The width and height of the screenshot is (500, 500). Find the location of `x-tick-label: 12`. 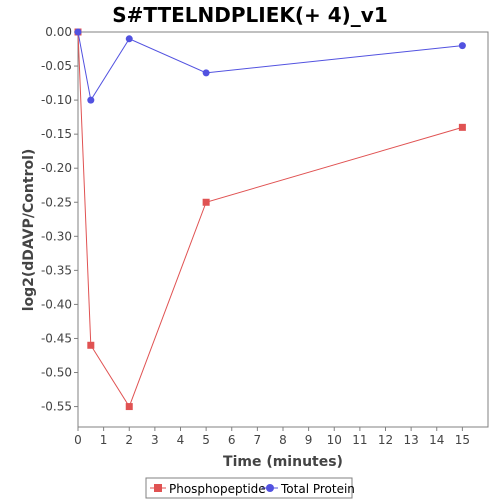

x-tick-label: 12 is located at coordinates (385, 440).